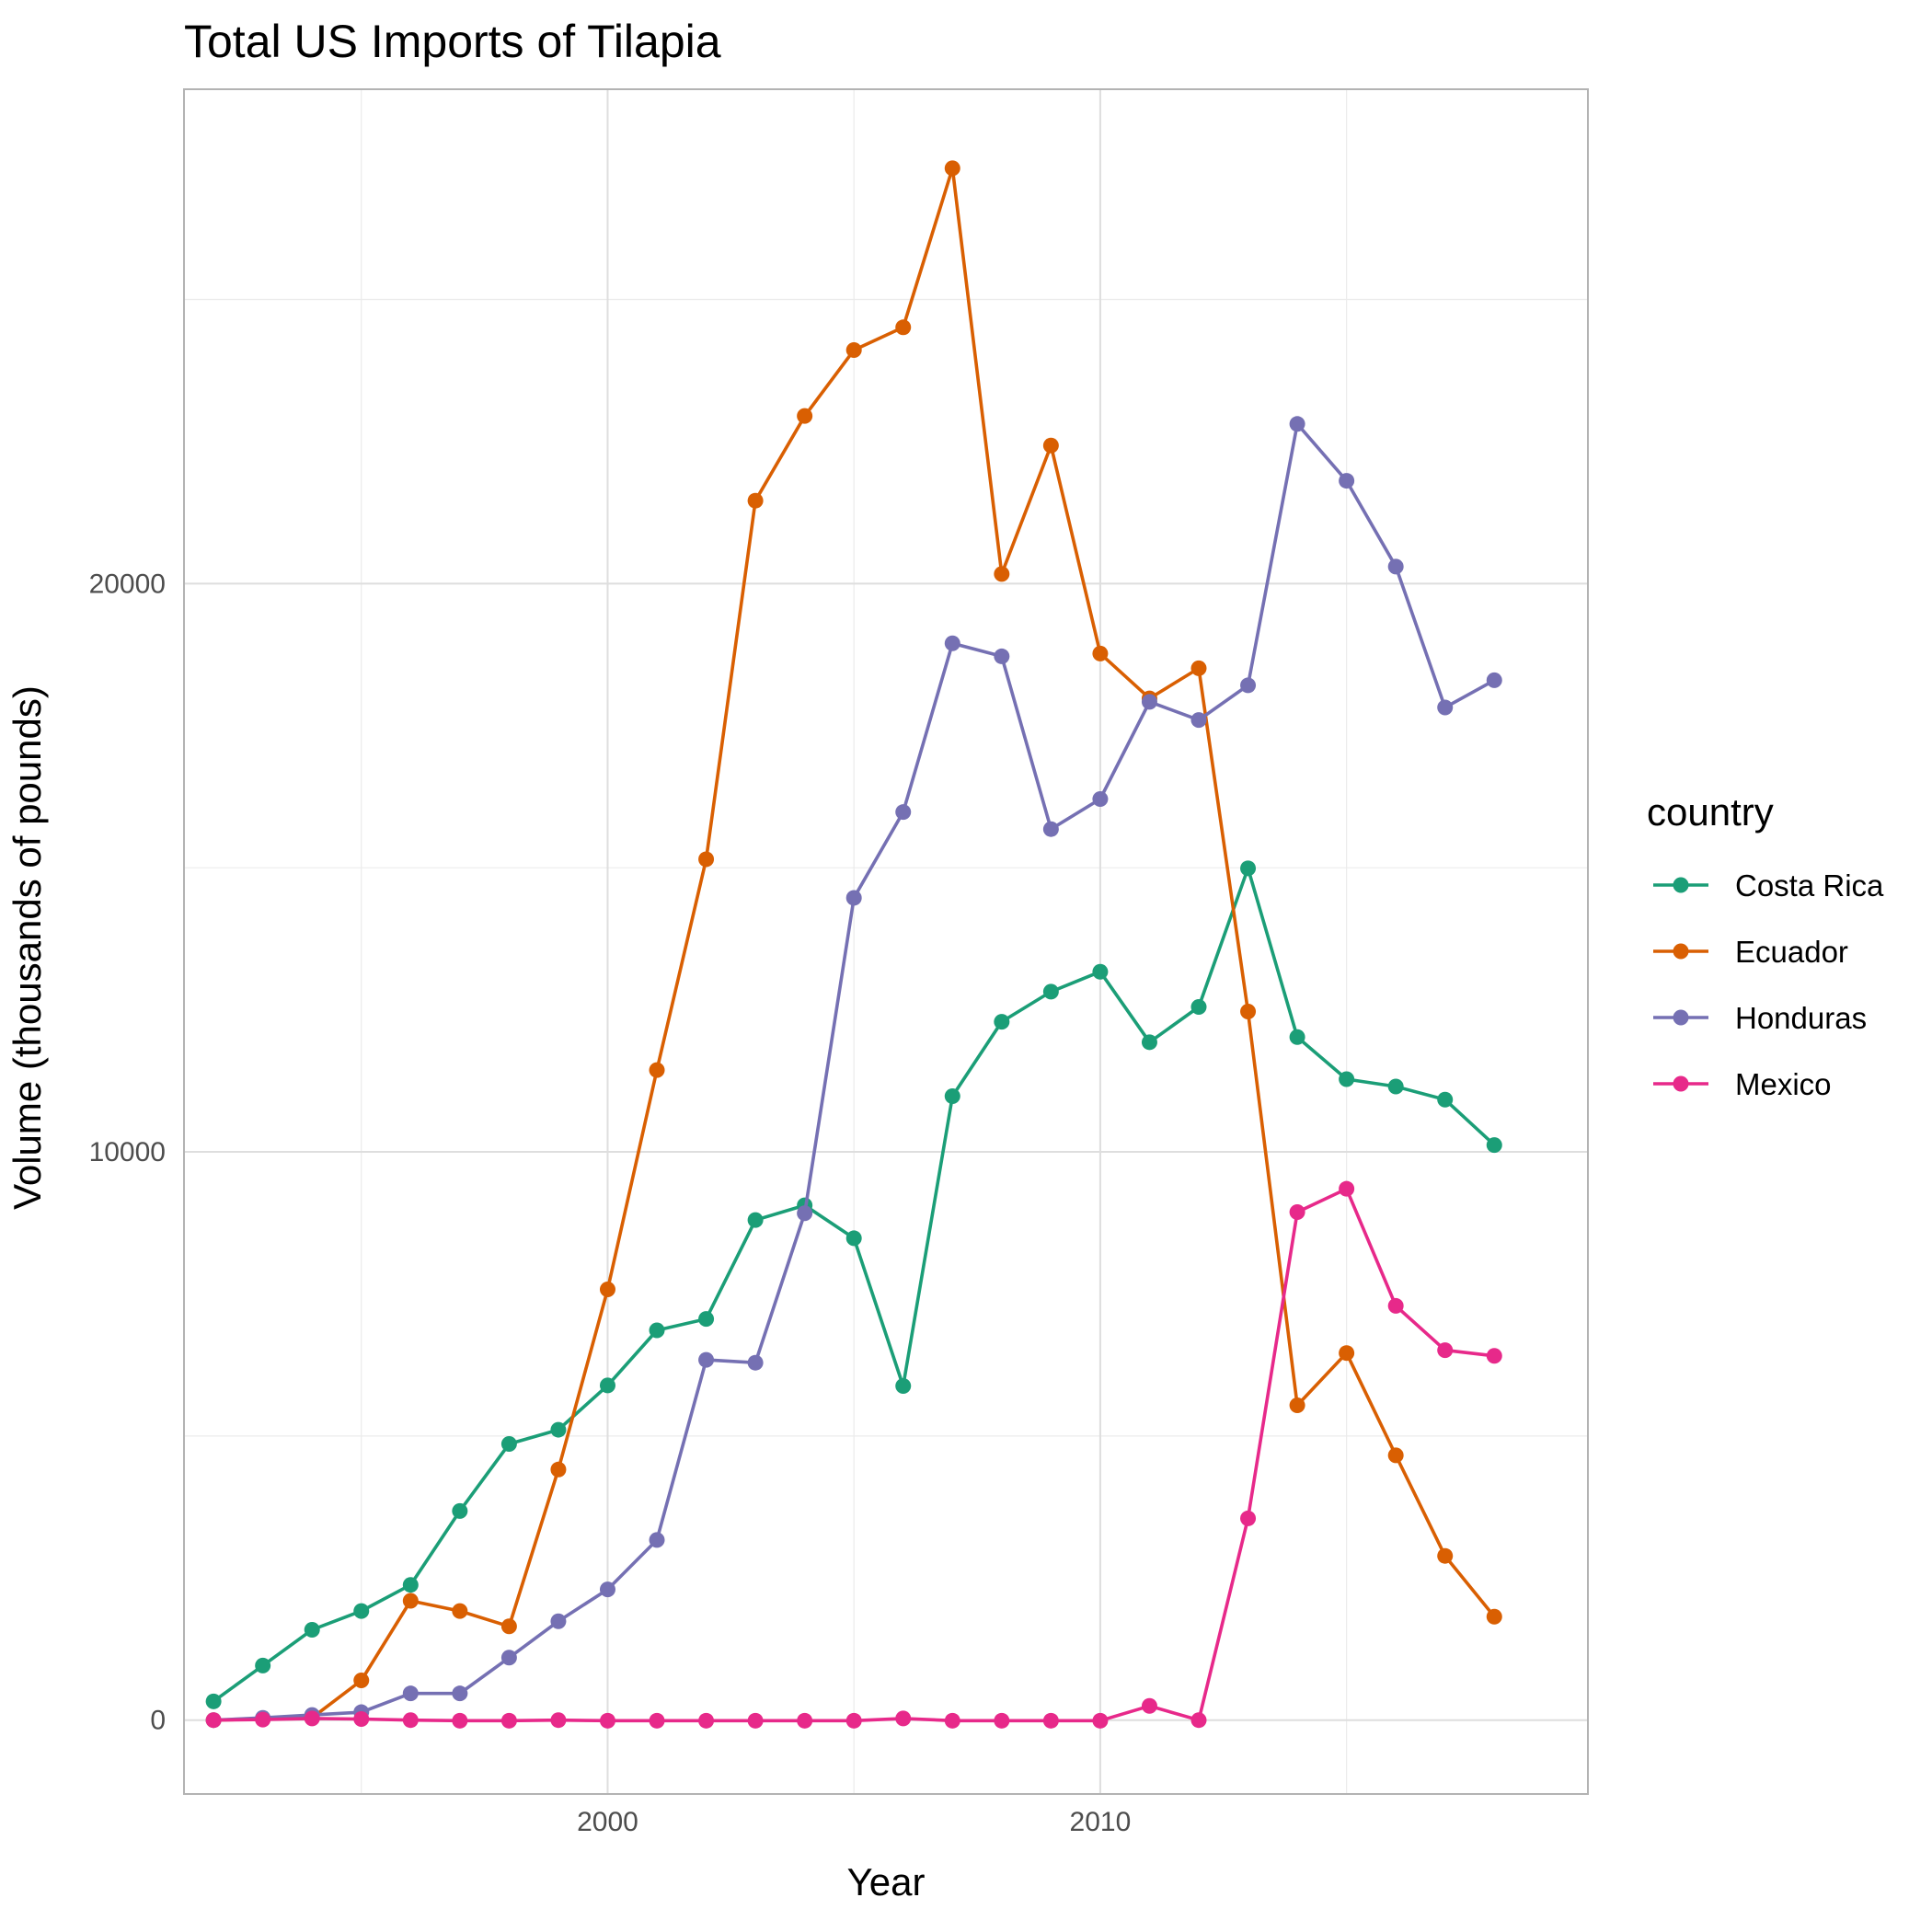 Image resolution: width=1932 pixels, height=1932 pixels. Describe the element at coordinates (1710, 812) in the screenshot. I see `legend-title: country` at that location.